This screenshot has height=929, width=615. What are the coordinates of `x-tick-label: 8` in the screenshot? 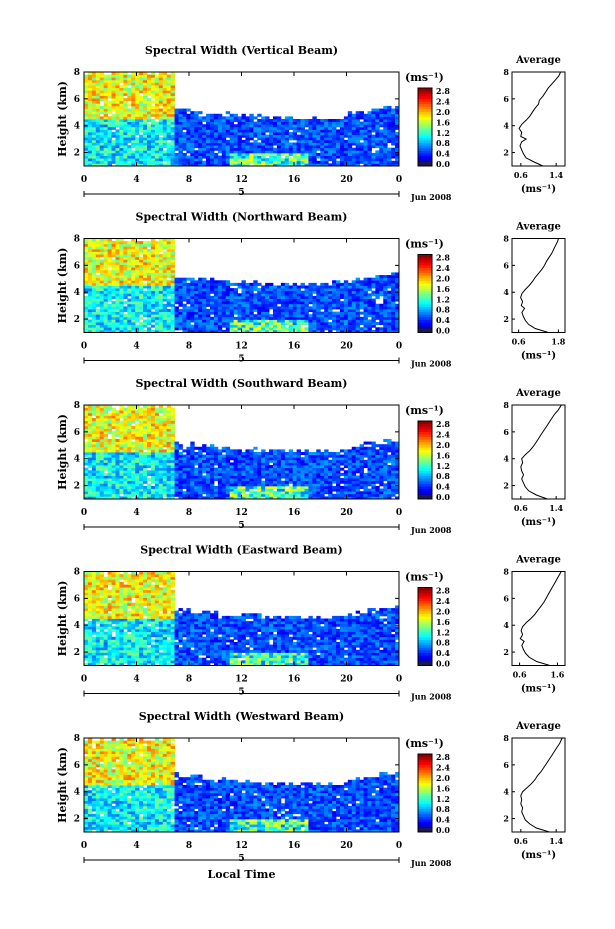 It's located at (189, 180).